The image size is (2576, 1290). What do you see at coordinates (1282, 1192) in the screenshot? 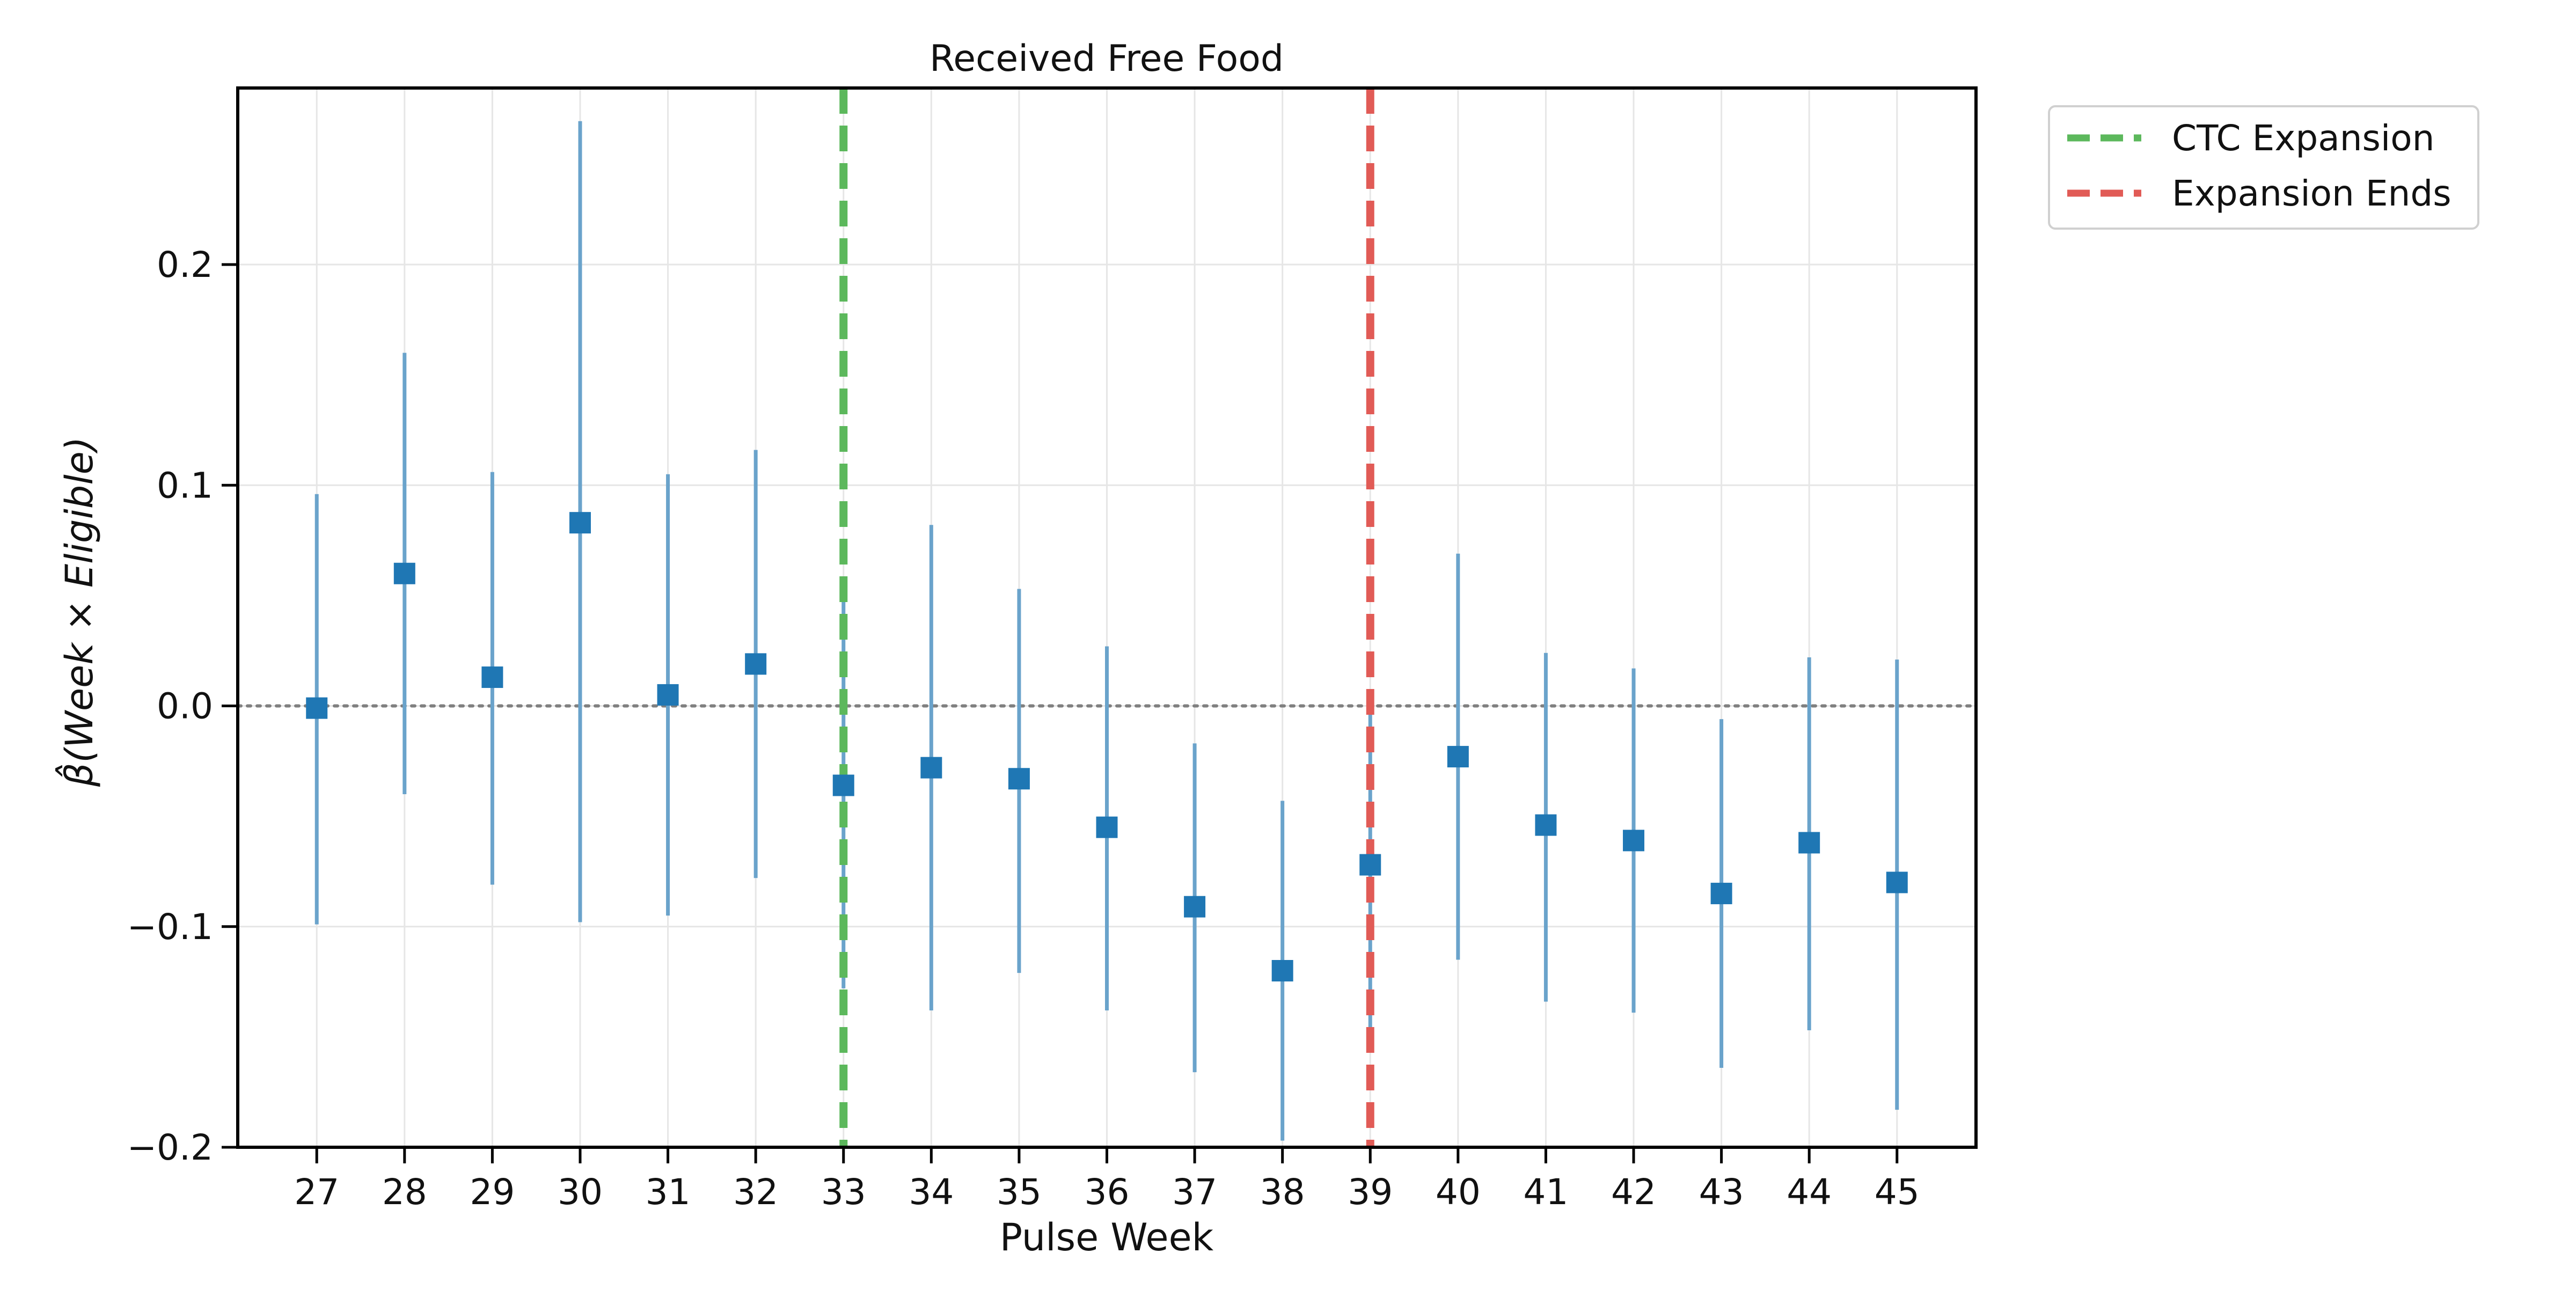
I see `x-tick-label: 38` at bounding box center [1282, 1192].